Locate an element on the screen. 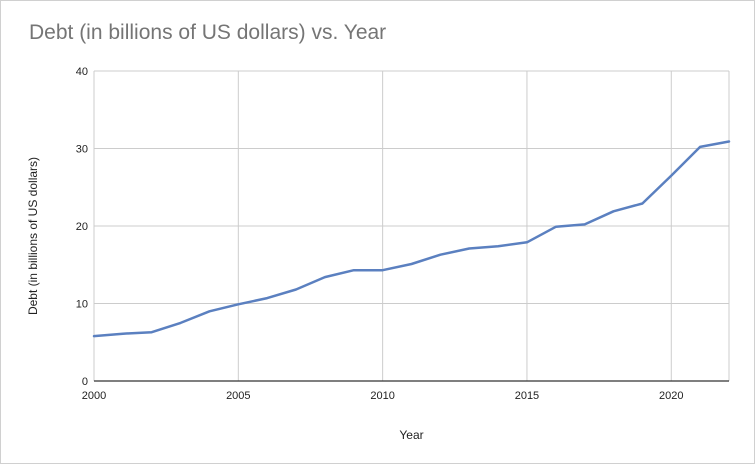  y-tick-label: 40 is located at coordinates (82, 72).